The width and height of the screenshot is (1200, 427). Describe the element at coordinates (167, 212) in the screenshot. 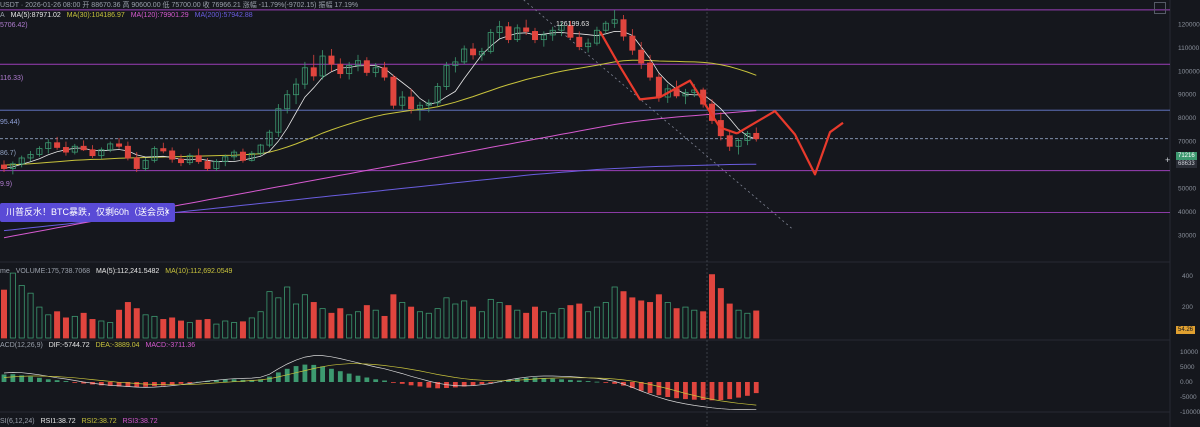

I see `close-icon: ×` at that location.